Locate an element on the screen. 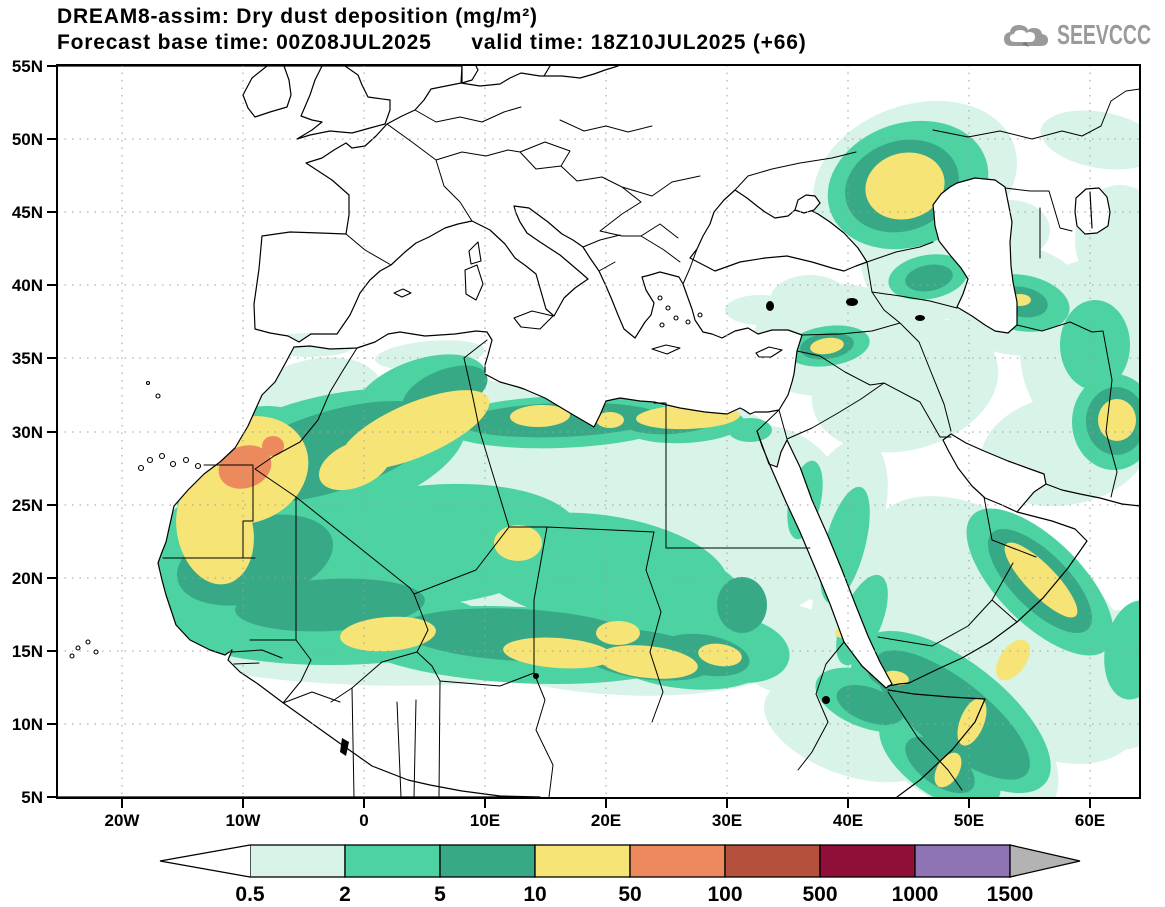 Image resolution: width=1165 pixels, height=907 pixels. lon-label: 10E is located at coordinates (485, 820).